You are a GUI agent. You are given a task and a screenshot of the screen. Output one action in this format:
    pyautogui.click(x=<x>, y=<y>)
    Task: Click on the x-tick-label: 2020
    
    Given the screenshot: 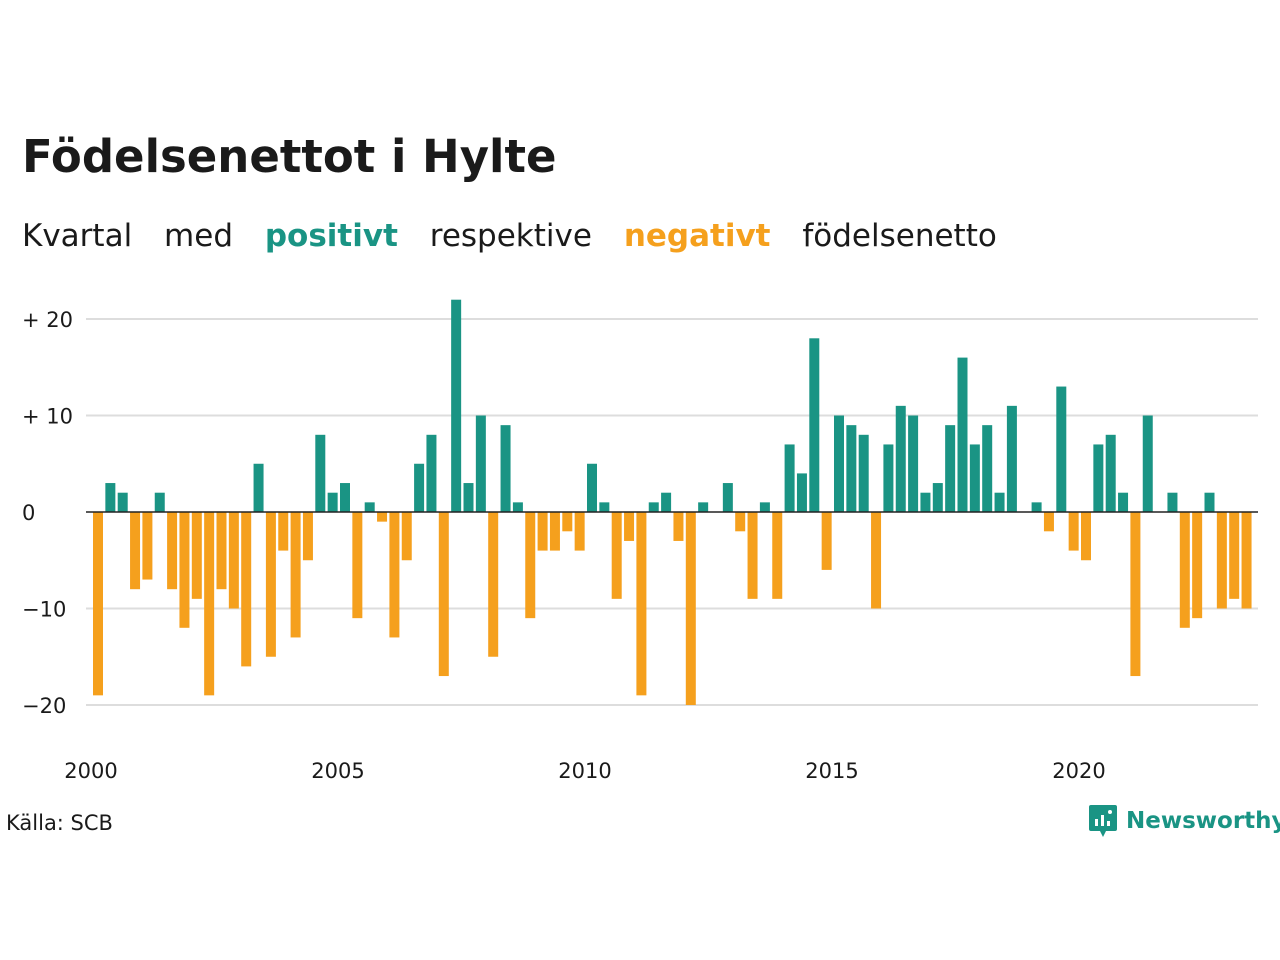 What is the action you would take?
    pyautogui.click(x=1078, y=771)
    